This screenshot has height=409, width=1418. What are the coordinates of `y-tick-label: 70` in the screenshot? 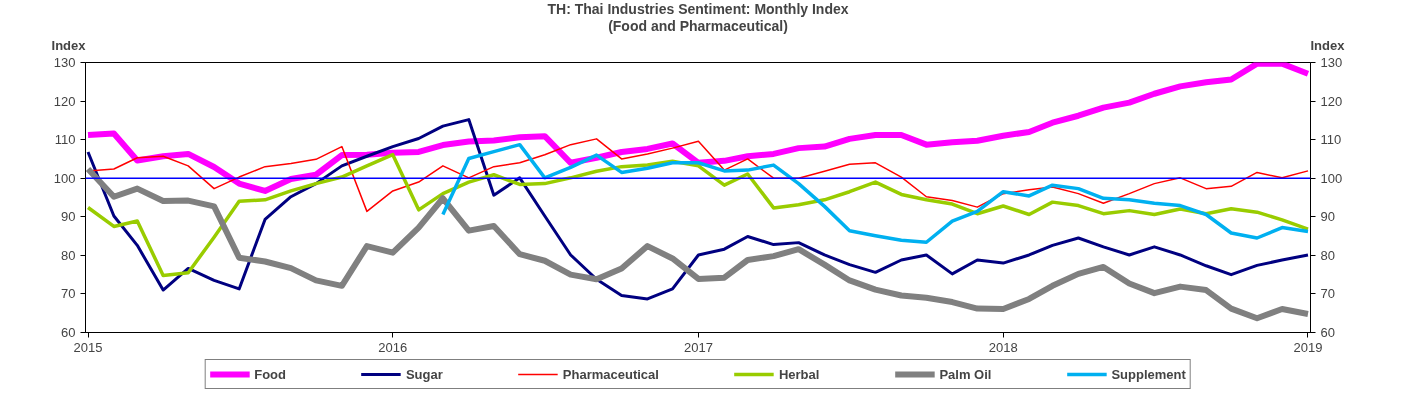 It's located at (68, 294).